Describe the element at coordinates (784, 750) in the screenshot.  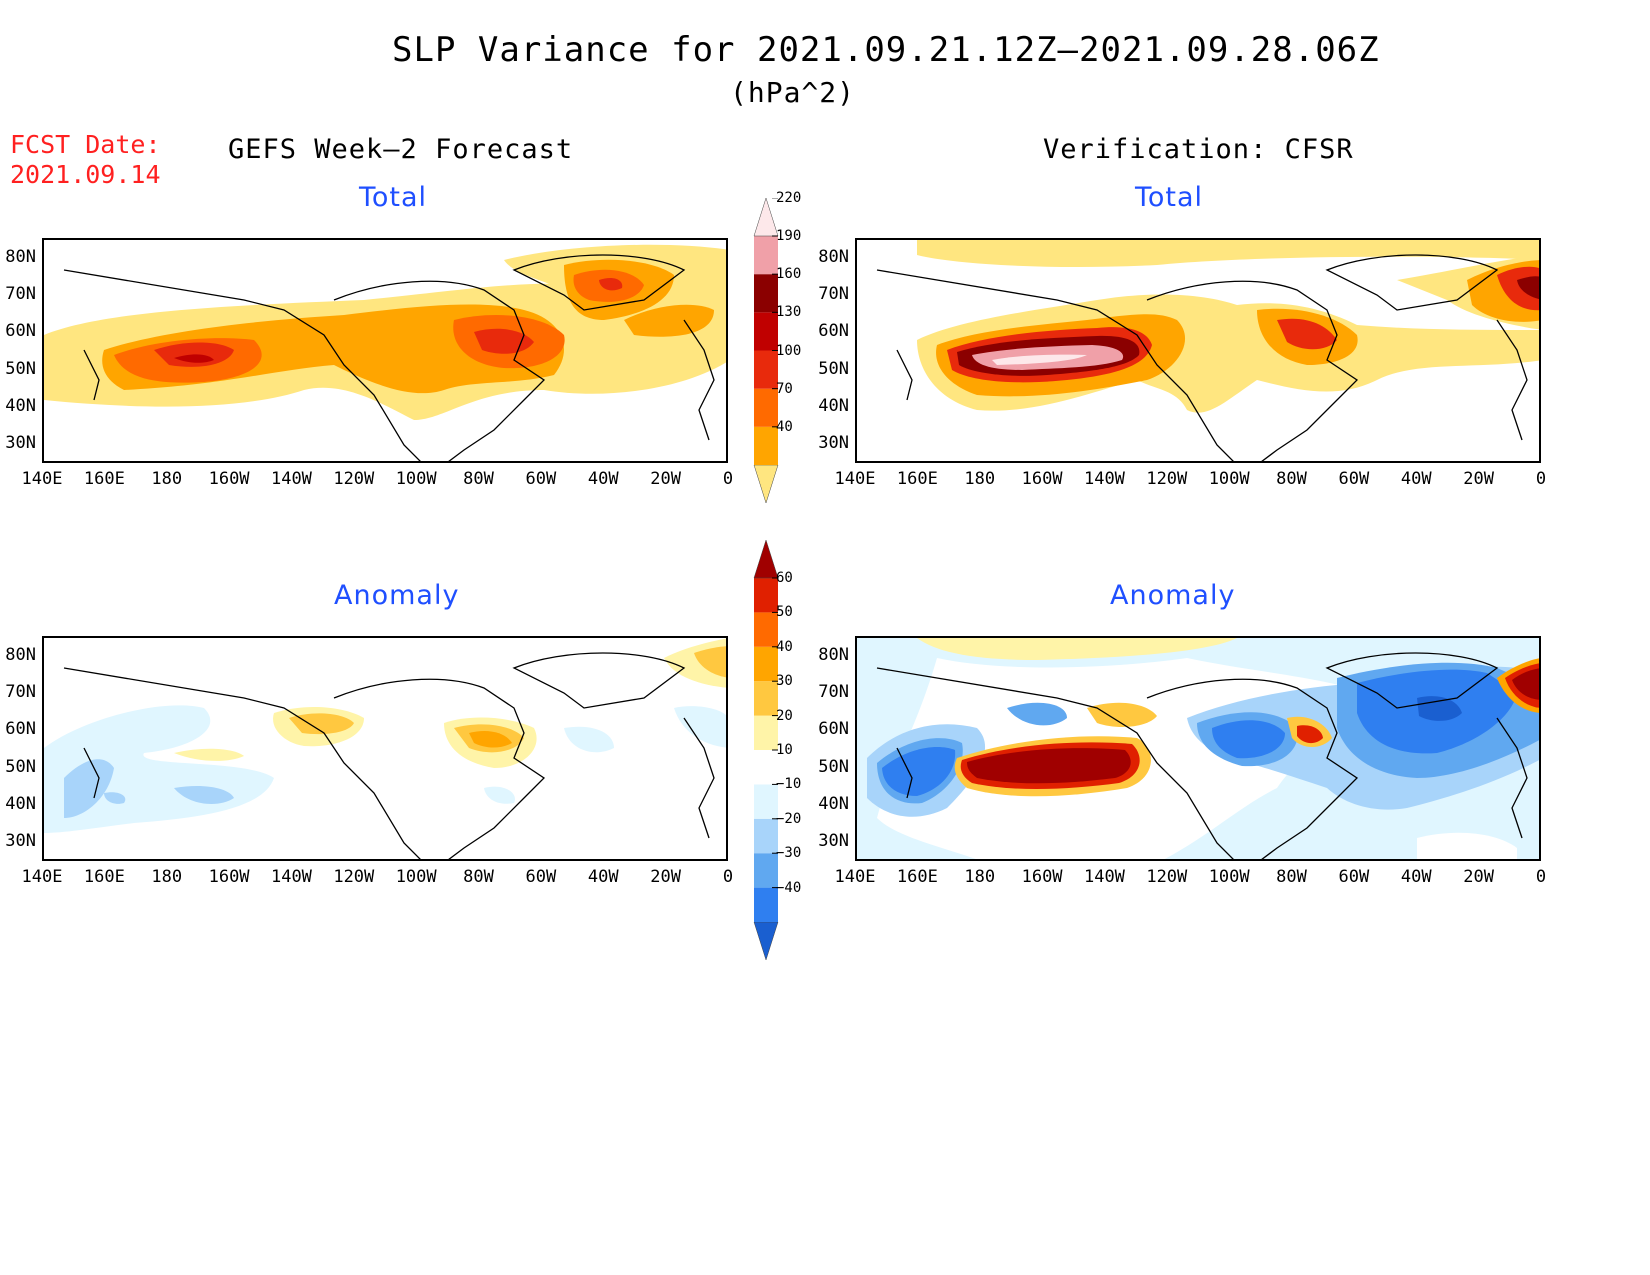
I see `colorbar-level-label: 10` at that location.